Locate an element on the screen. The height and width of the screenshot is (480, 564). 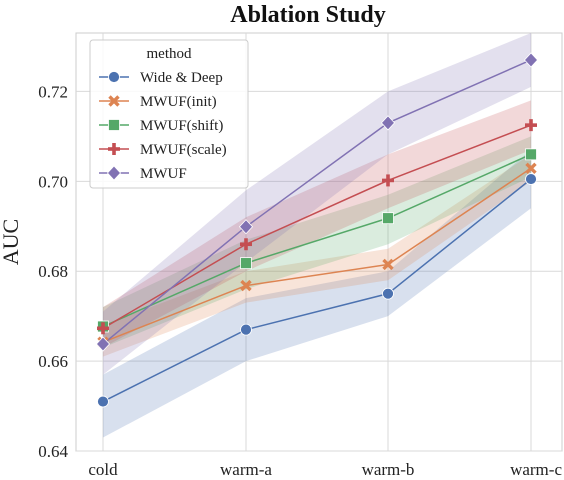
y-tick-label: 0.72 is located at coordinates (53, 91).